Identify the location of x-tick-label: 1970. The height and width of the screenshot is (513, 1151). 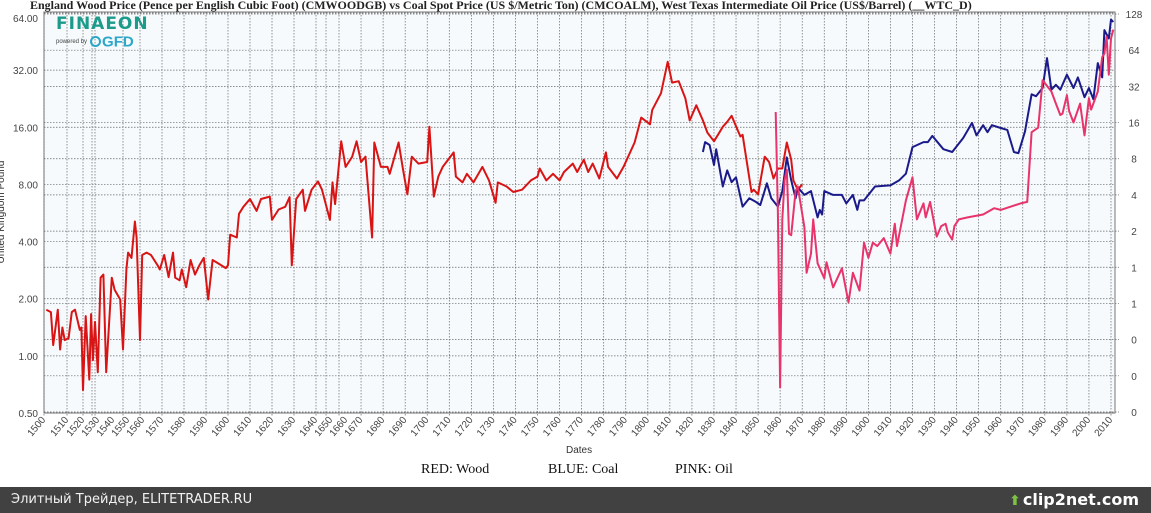
(1015, 427).